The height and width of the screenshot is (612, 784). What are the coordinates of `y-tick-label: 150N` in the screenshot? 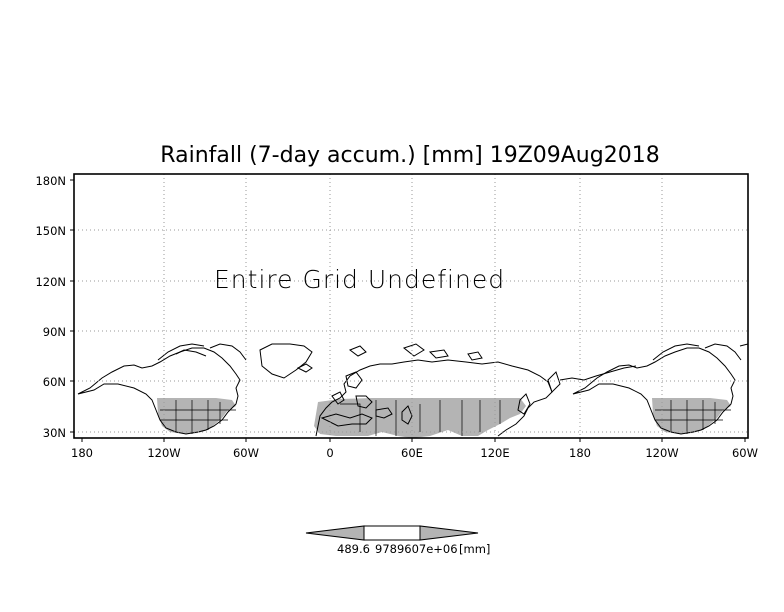 It's located at (50, 231).